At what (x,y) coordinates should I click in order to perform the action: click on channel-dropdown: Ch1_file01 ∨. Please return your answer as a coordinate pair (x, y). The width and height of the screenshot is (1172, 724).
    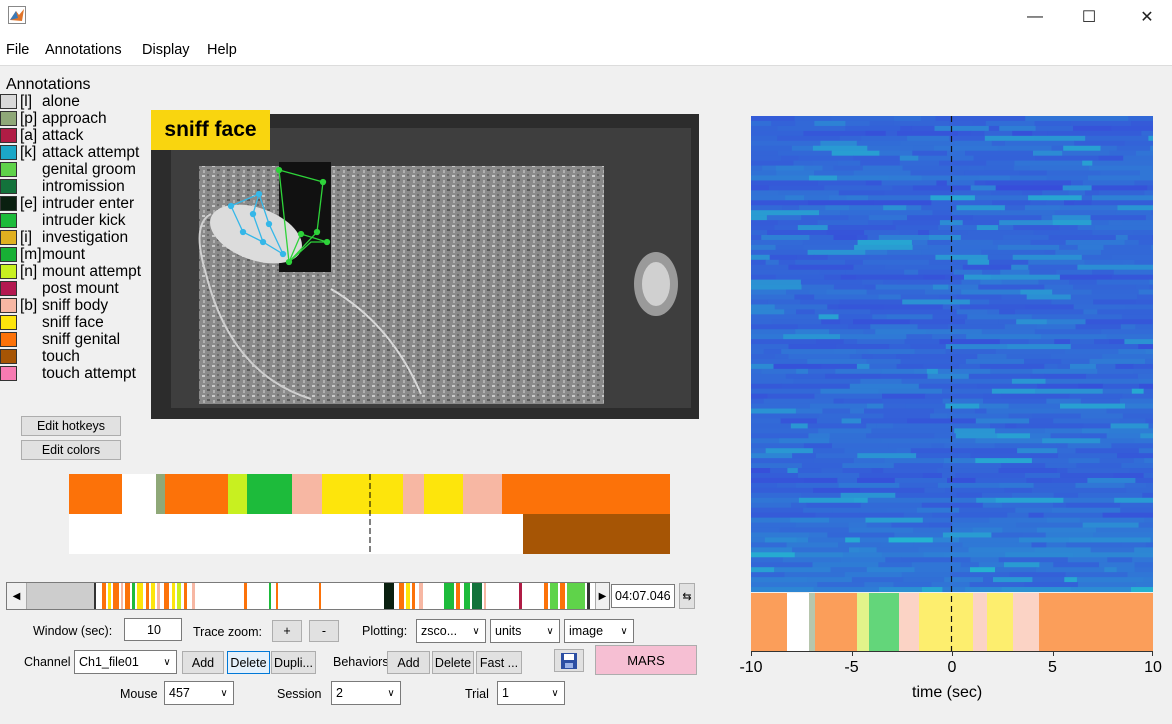
    Looking at the image, I should click on (125, 662).